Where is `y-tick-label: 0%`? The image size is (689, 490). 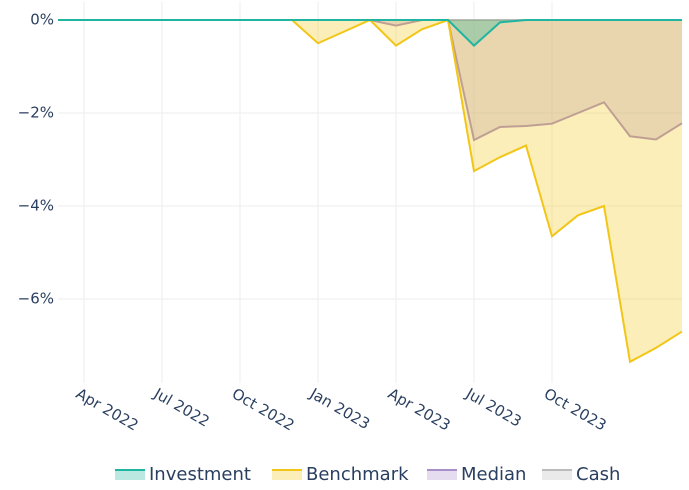
y-tick-label: 0% is located at coordinates (42, 20).